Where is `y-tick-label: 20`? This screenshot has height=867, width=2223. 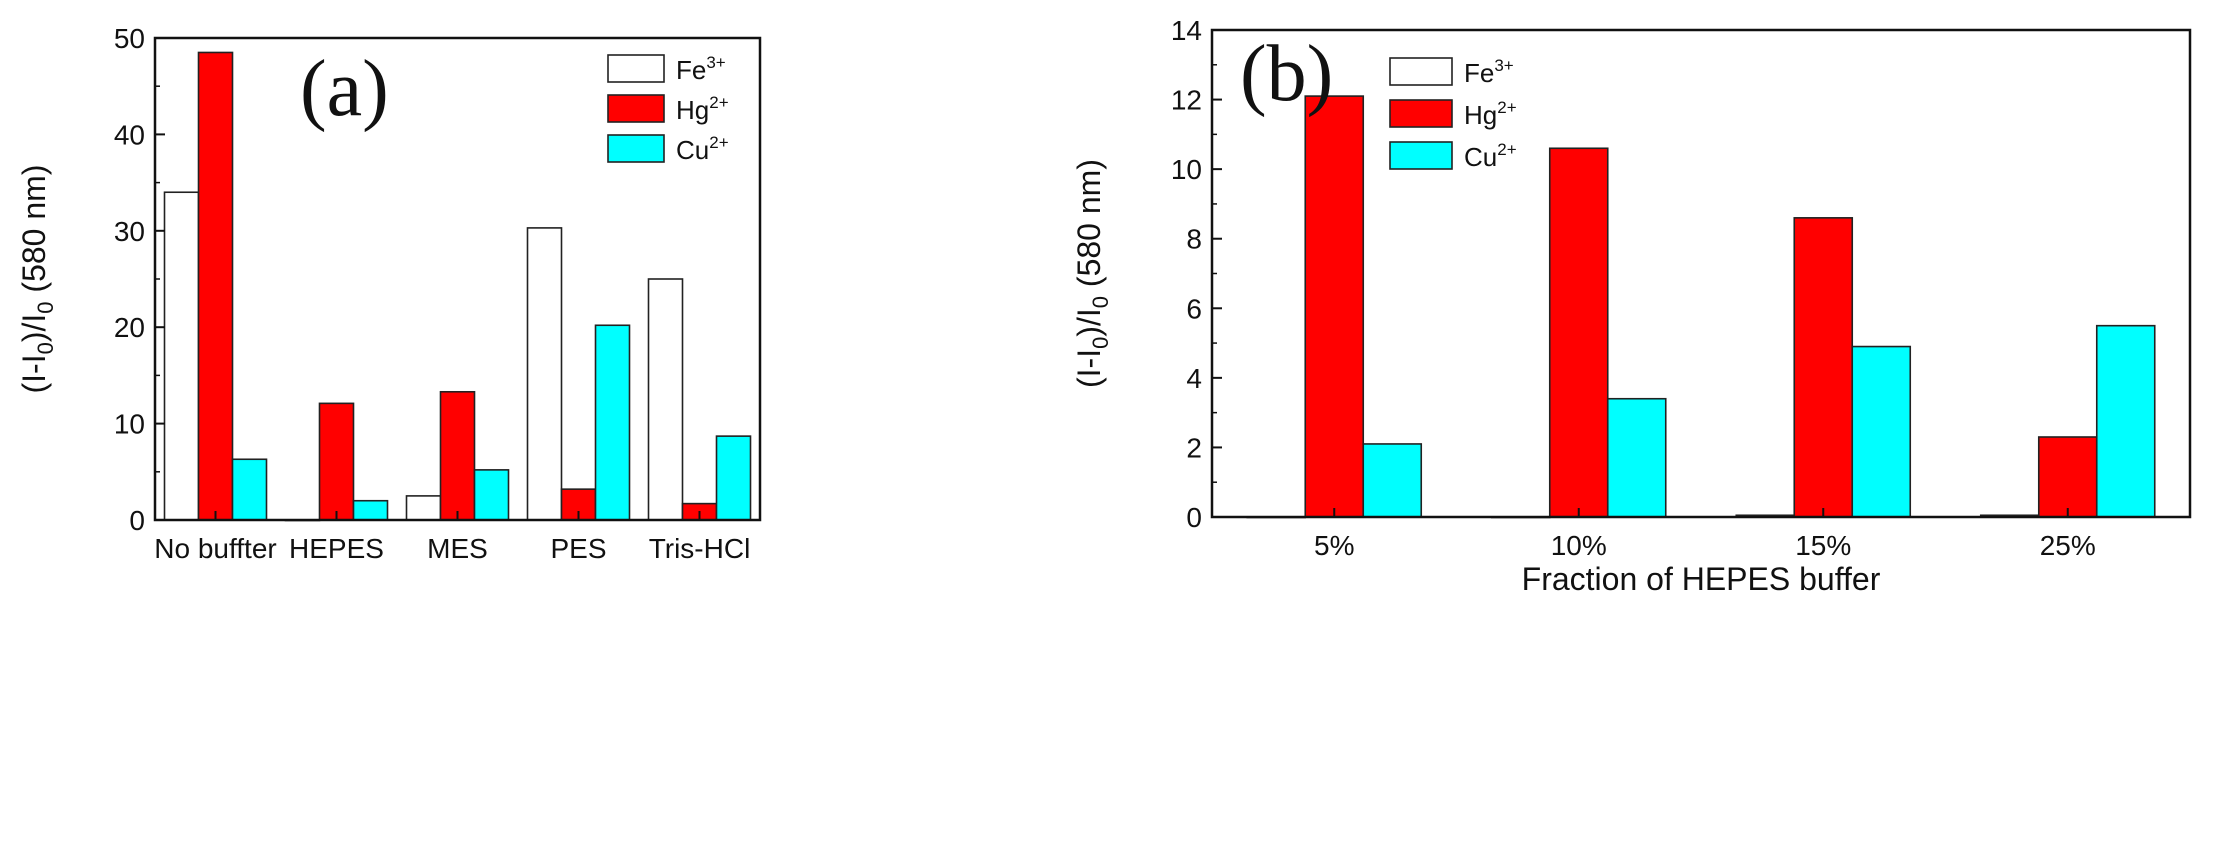
y-tick-label: 20 is located at coordinates (129, 327).